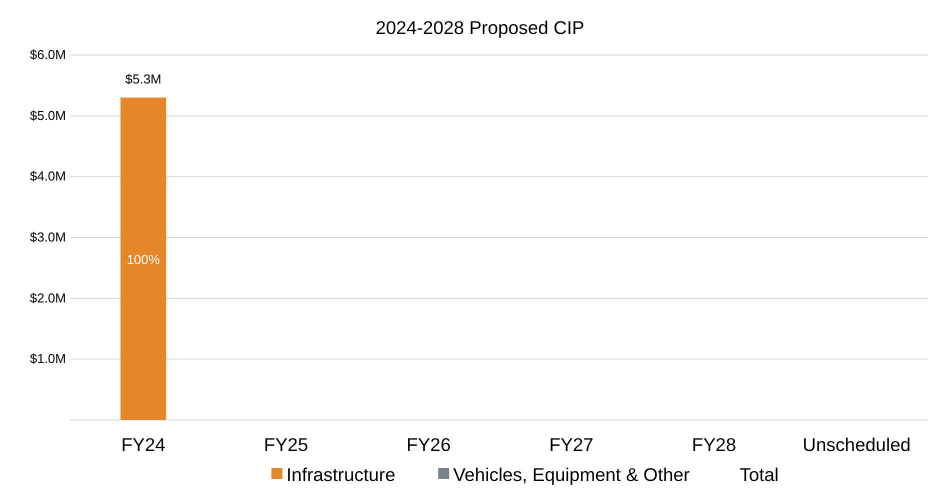  What do you see at coordinates (48, 54) in the screenshot?
I see `y-tick-label: $6.0M` at bounding box center [48, 54].